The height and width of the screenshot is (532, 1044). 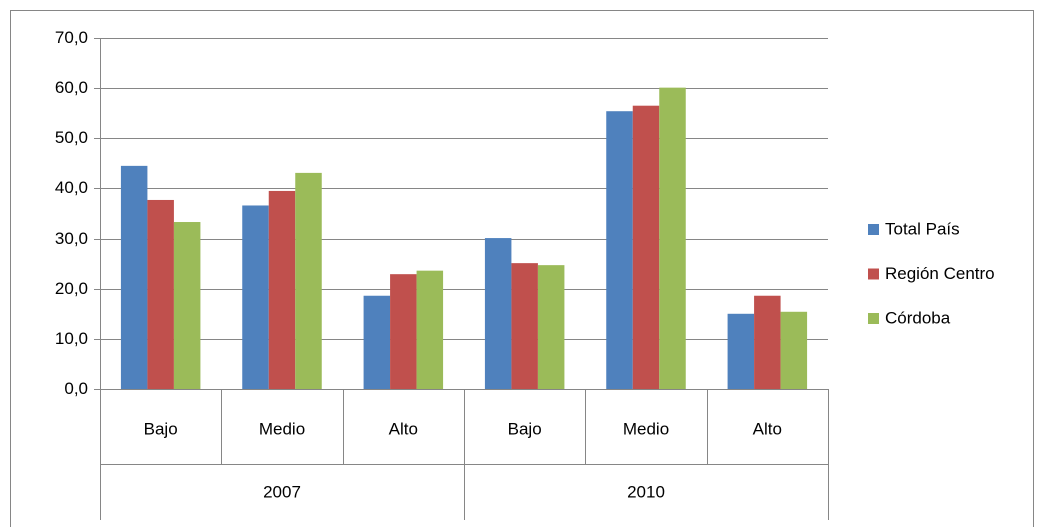 What do you see at coordinates (76, 388) in the screenshot?
I see `y-tick-label: 0,0` at bounding box center [76, 388].